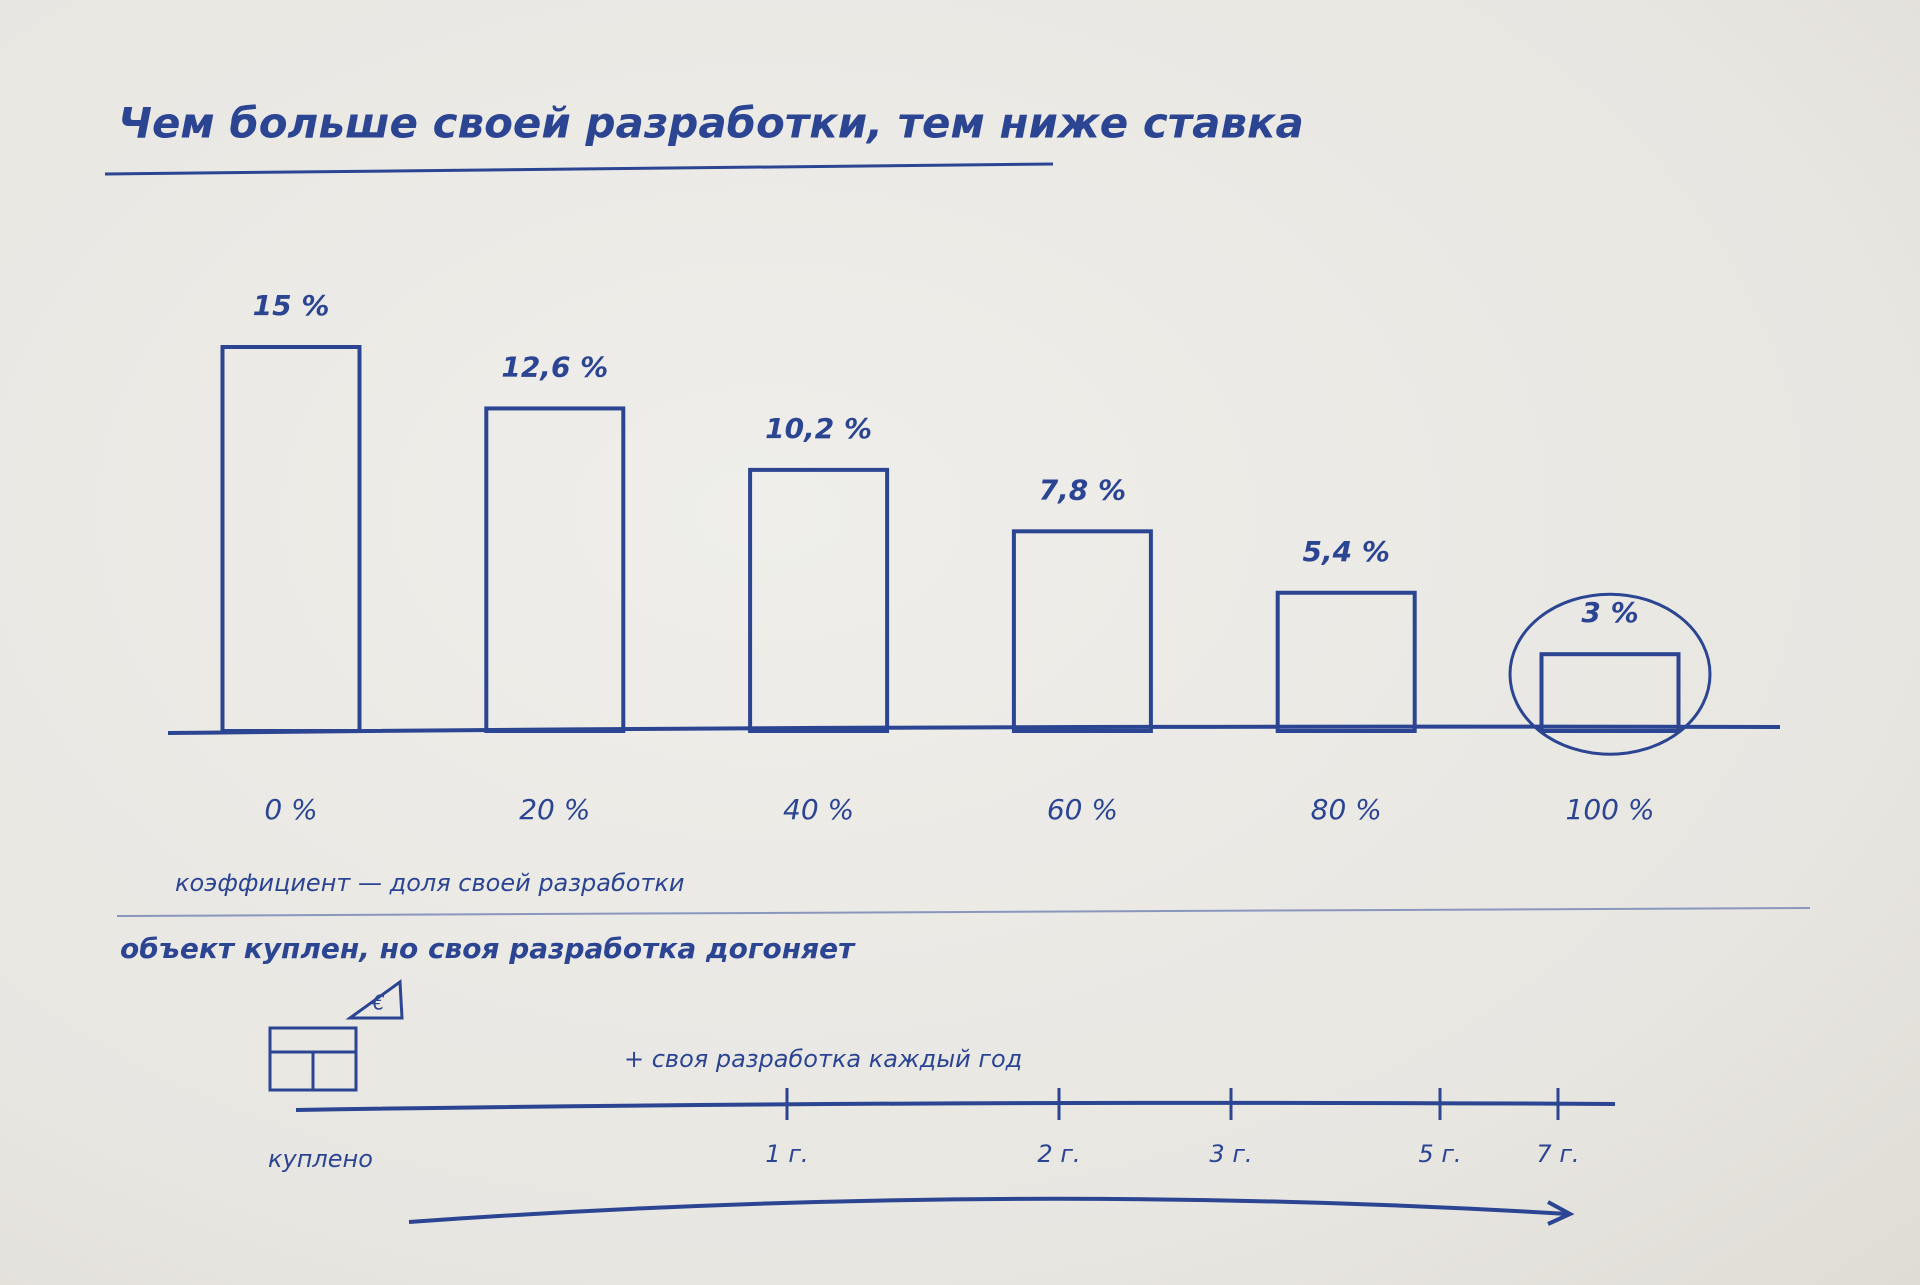  I want to click on value-label: 7,8 %, so click(1082, 489).